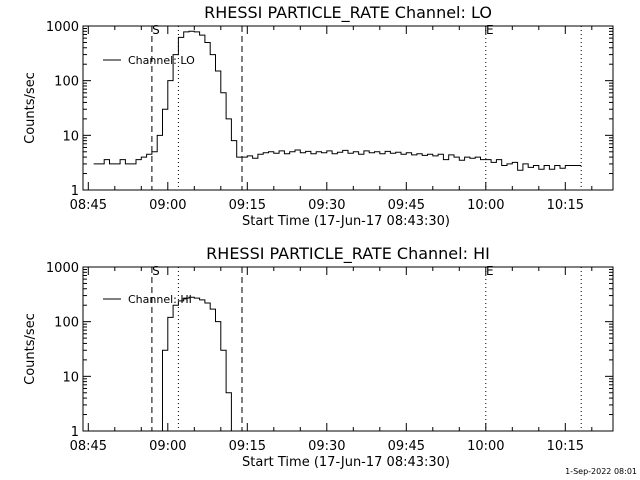  What do you see at coordinates (156, 30) in the screenshot?
I see `marker-label-lo: S` at bounding box center [156, 30].